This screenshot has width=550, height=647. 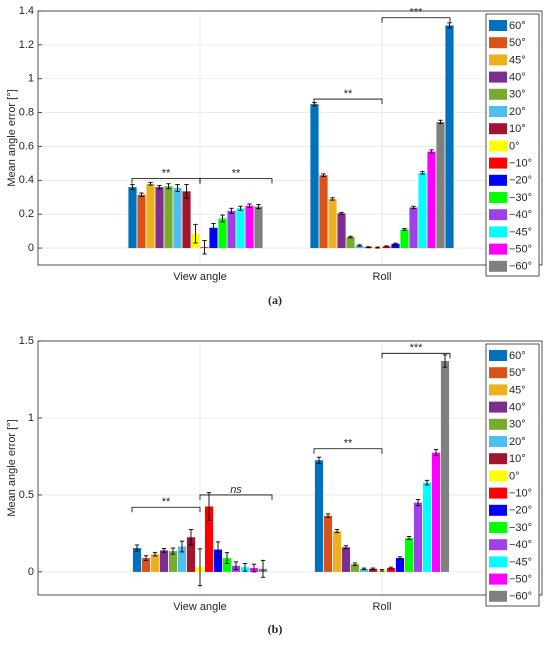 What do you see at coordinates (26, 495) in the screenshot?
I see `y-tick-label: 0.5` at bounding box center [26, 495].